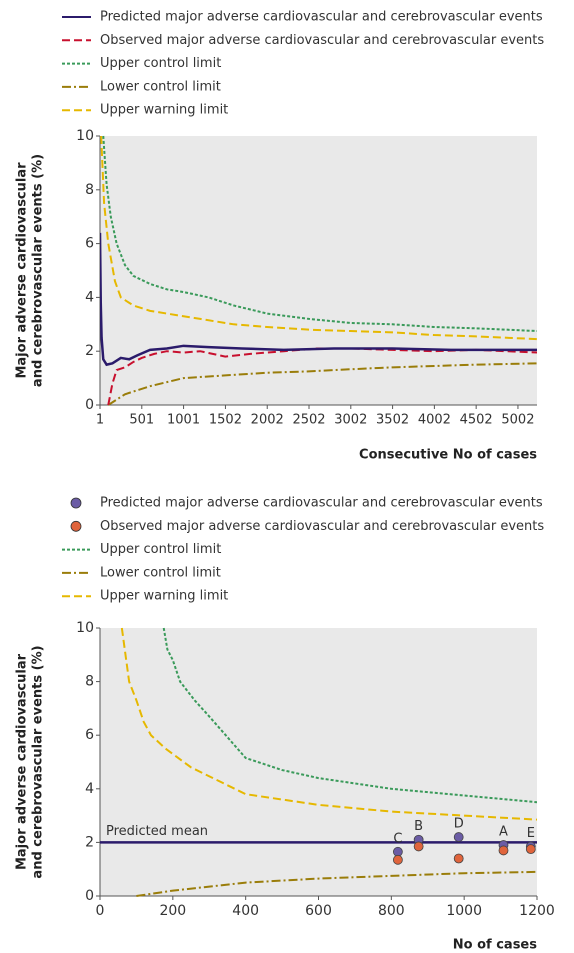  Describe the element at coordinates (225, 420) in the screenshot. I see `x-tick-label: 1502` at that location.